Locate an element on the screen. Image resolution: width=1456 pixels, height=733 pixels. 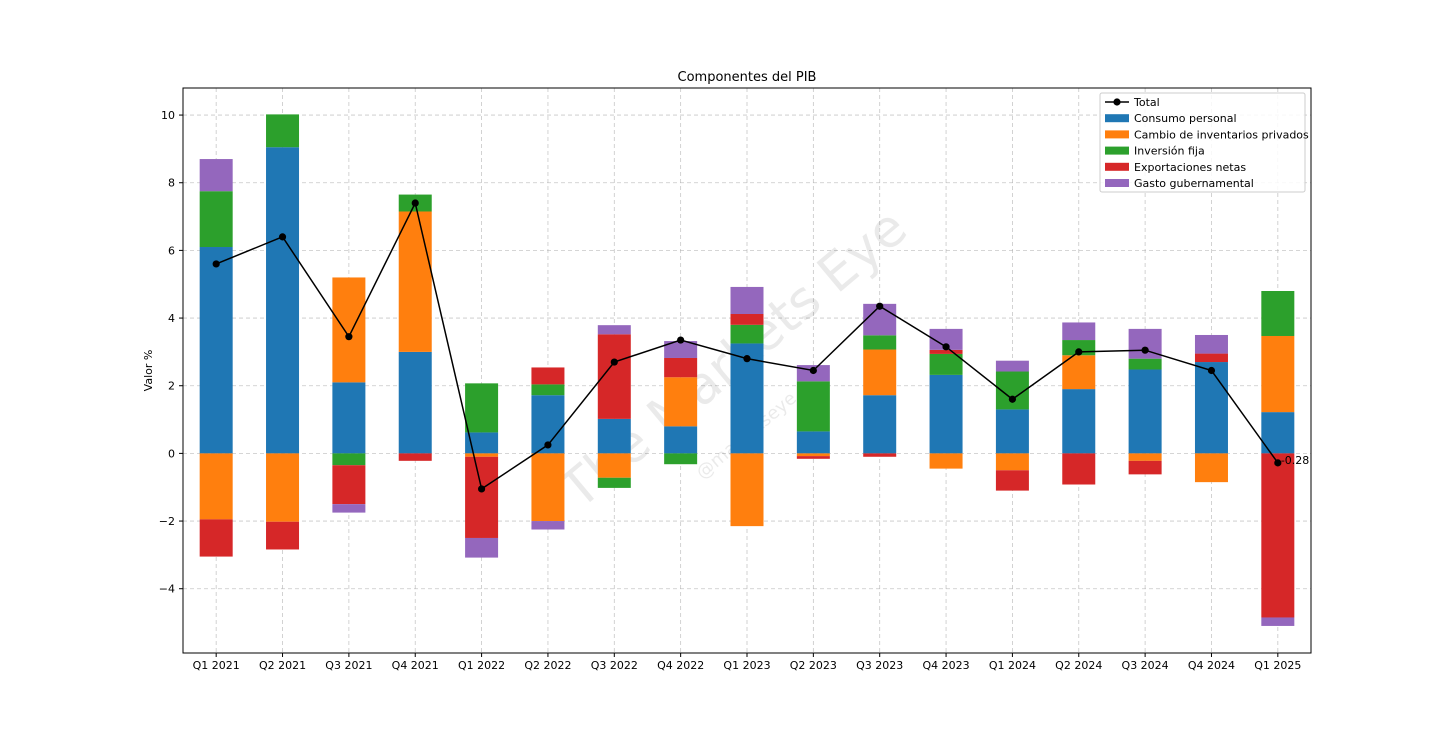
x-tick-label: Q1 2023 is located at coordinates (746, 665).